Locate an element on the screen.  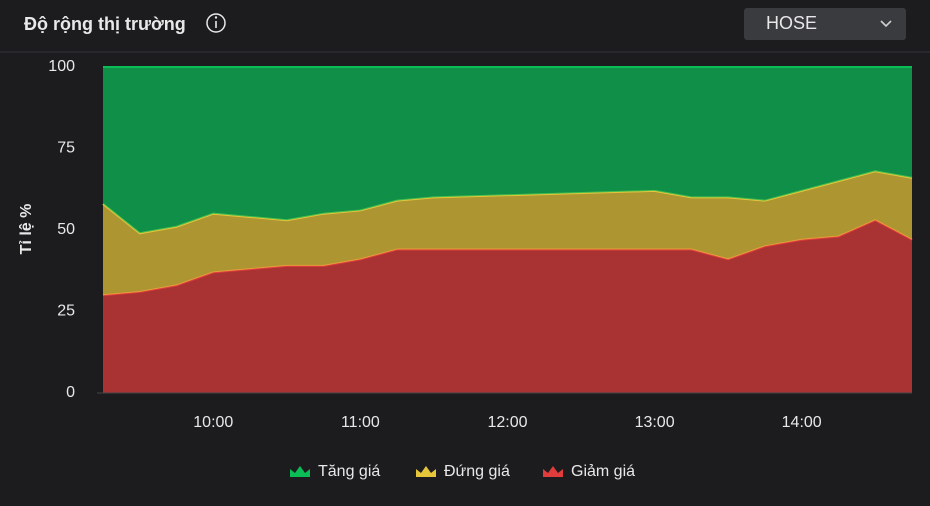
x-tick-label: 12:00 is located at coordinates (507, 422).